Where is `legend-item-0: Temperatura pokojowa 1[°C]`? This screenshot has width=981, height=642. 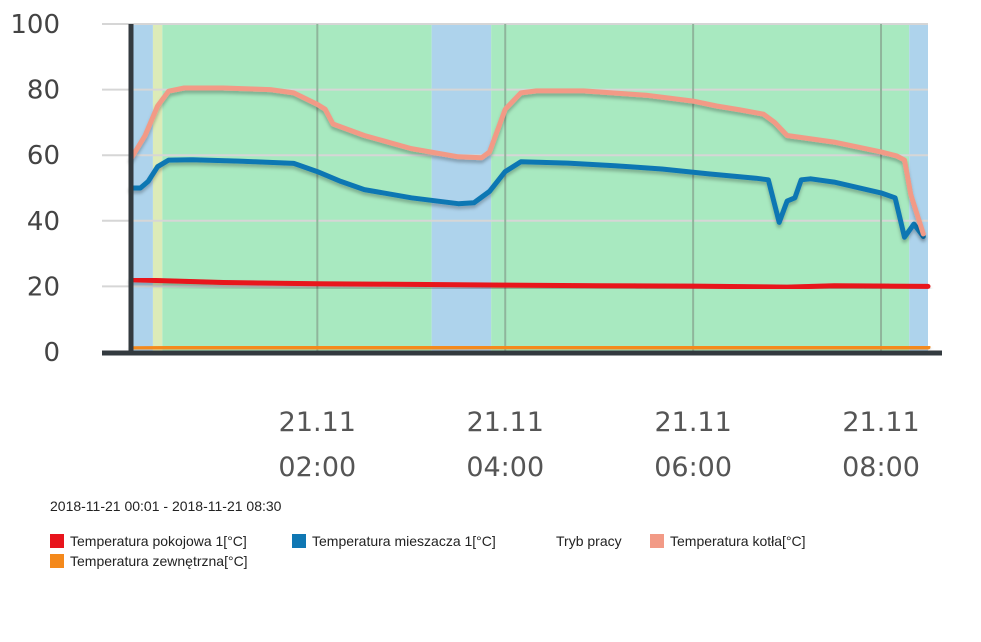
legend-item-0: Temperatura pokojowa 1[°C] is located at coordinates (148, 541).